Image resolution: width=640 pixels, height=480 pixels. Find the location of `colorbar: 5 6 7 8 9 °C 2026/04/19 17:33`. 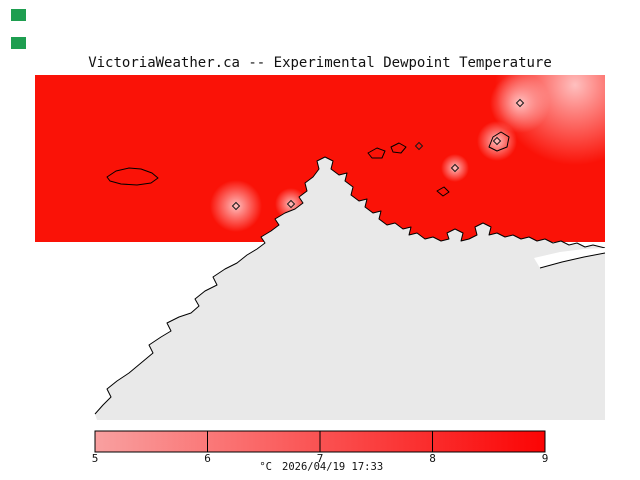

colorbar: 5 6 7 8 9 °C 2026/04/19 17:33 is located at coordinates (320, 451).